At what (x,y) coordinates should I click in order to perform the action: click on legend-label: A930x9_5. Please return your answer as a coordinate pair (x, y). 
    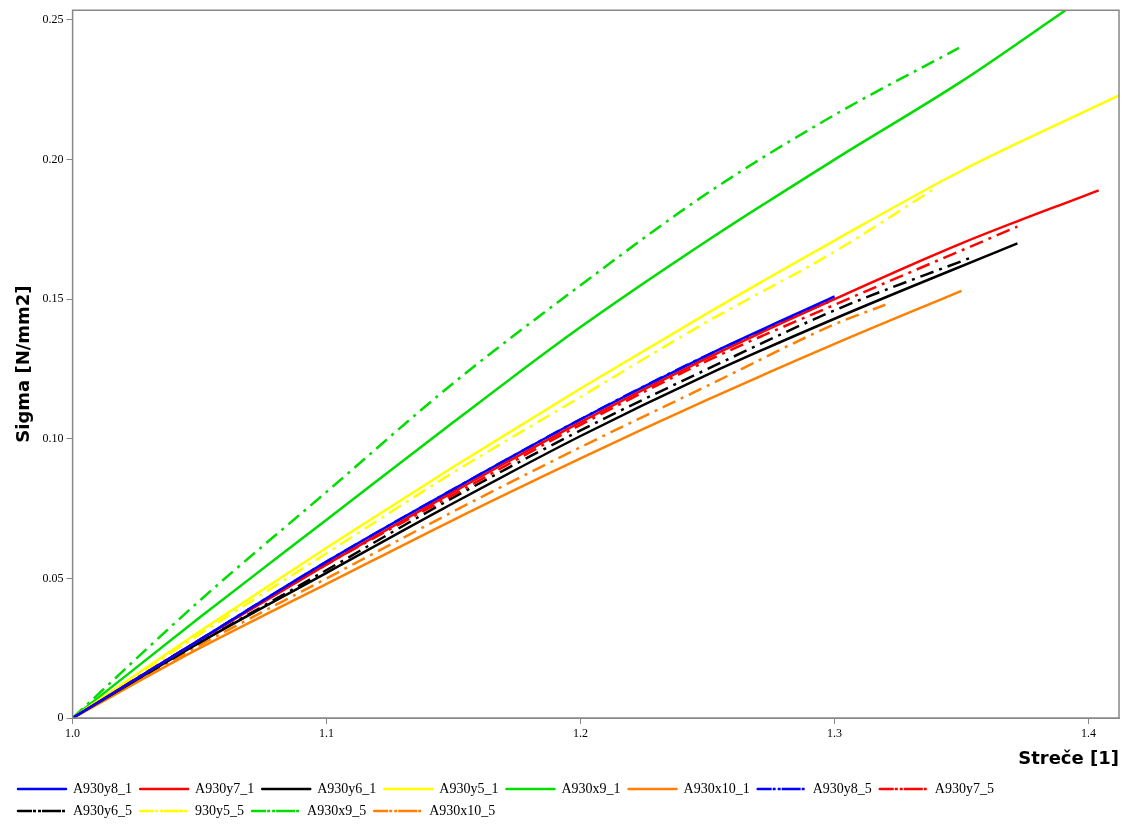
    Looking at the image, I should click on (337, 810).